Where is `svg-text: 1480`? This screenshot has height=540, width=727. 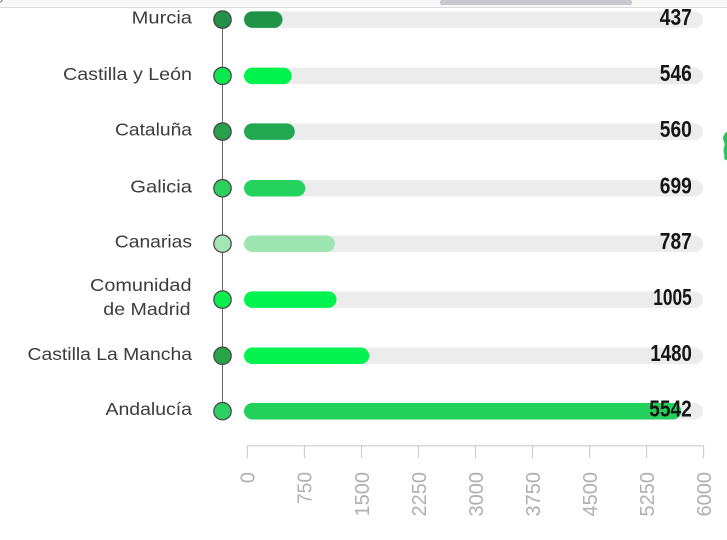
svg-text: 1480 is located at coordinates (670, 353).